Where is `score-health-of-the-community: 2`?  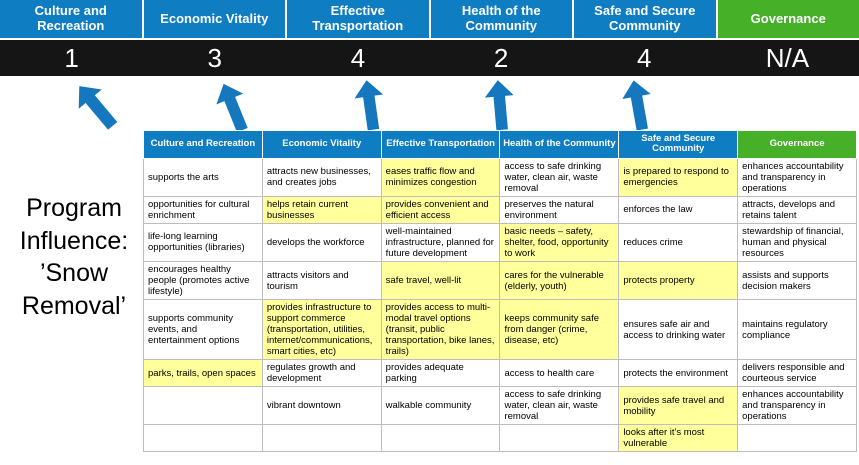 score-health-of-the-community: 2 is located at coordinates (501, 57).